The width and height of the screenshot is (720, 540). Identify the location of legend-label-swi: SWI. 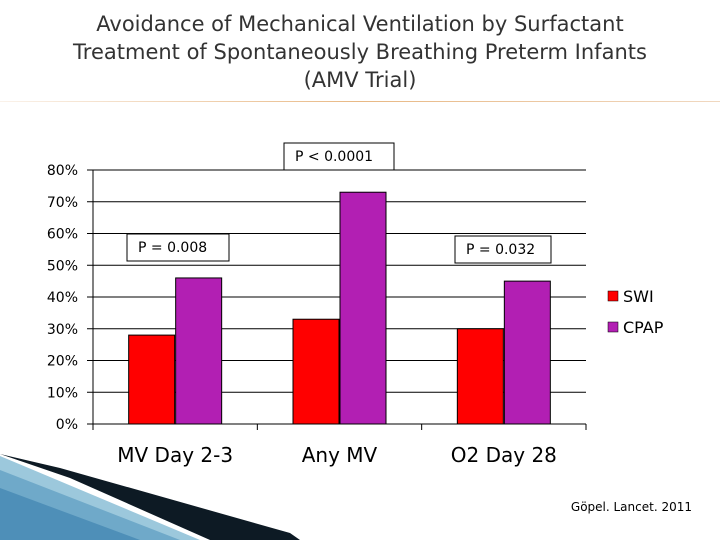
(638, 296).